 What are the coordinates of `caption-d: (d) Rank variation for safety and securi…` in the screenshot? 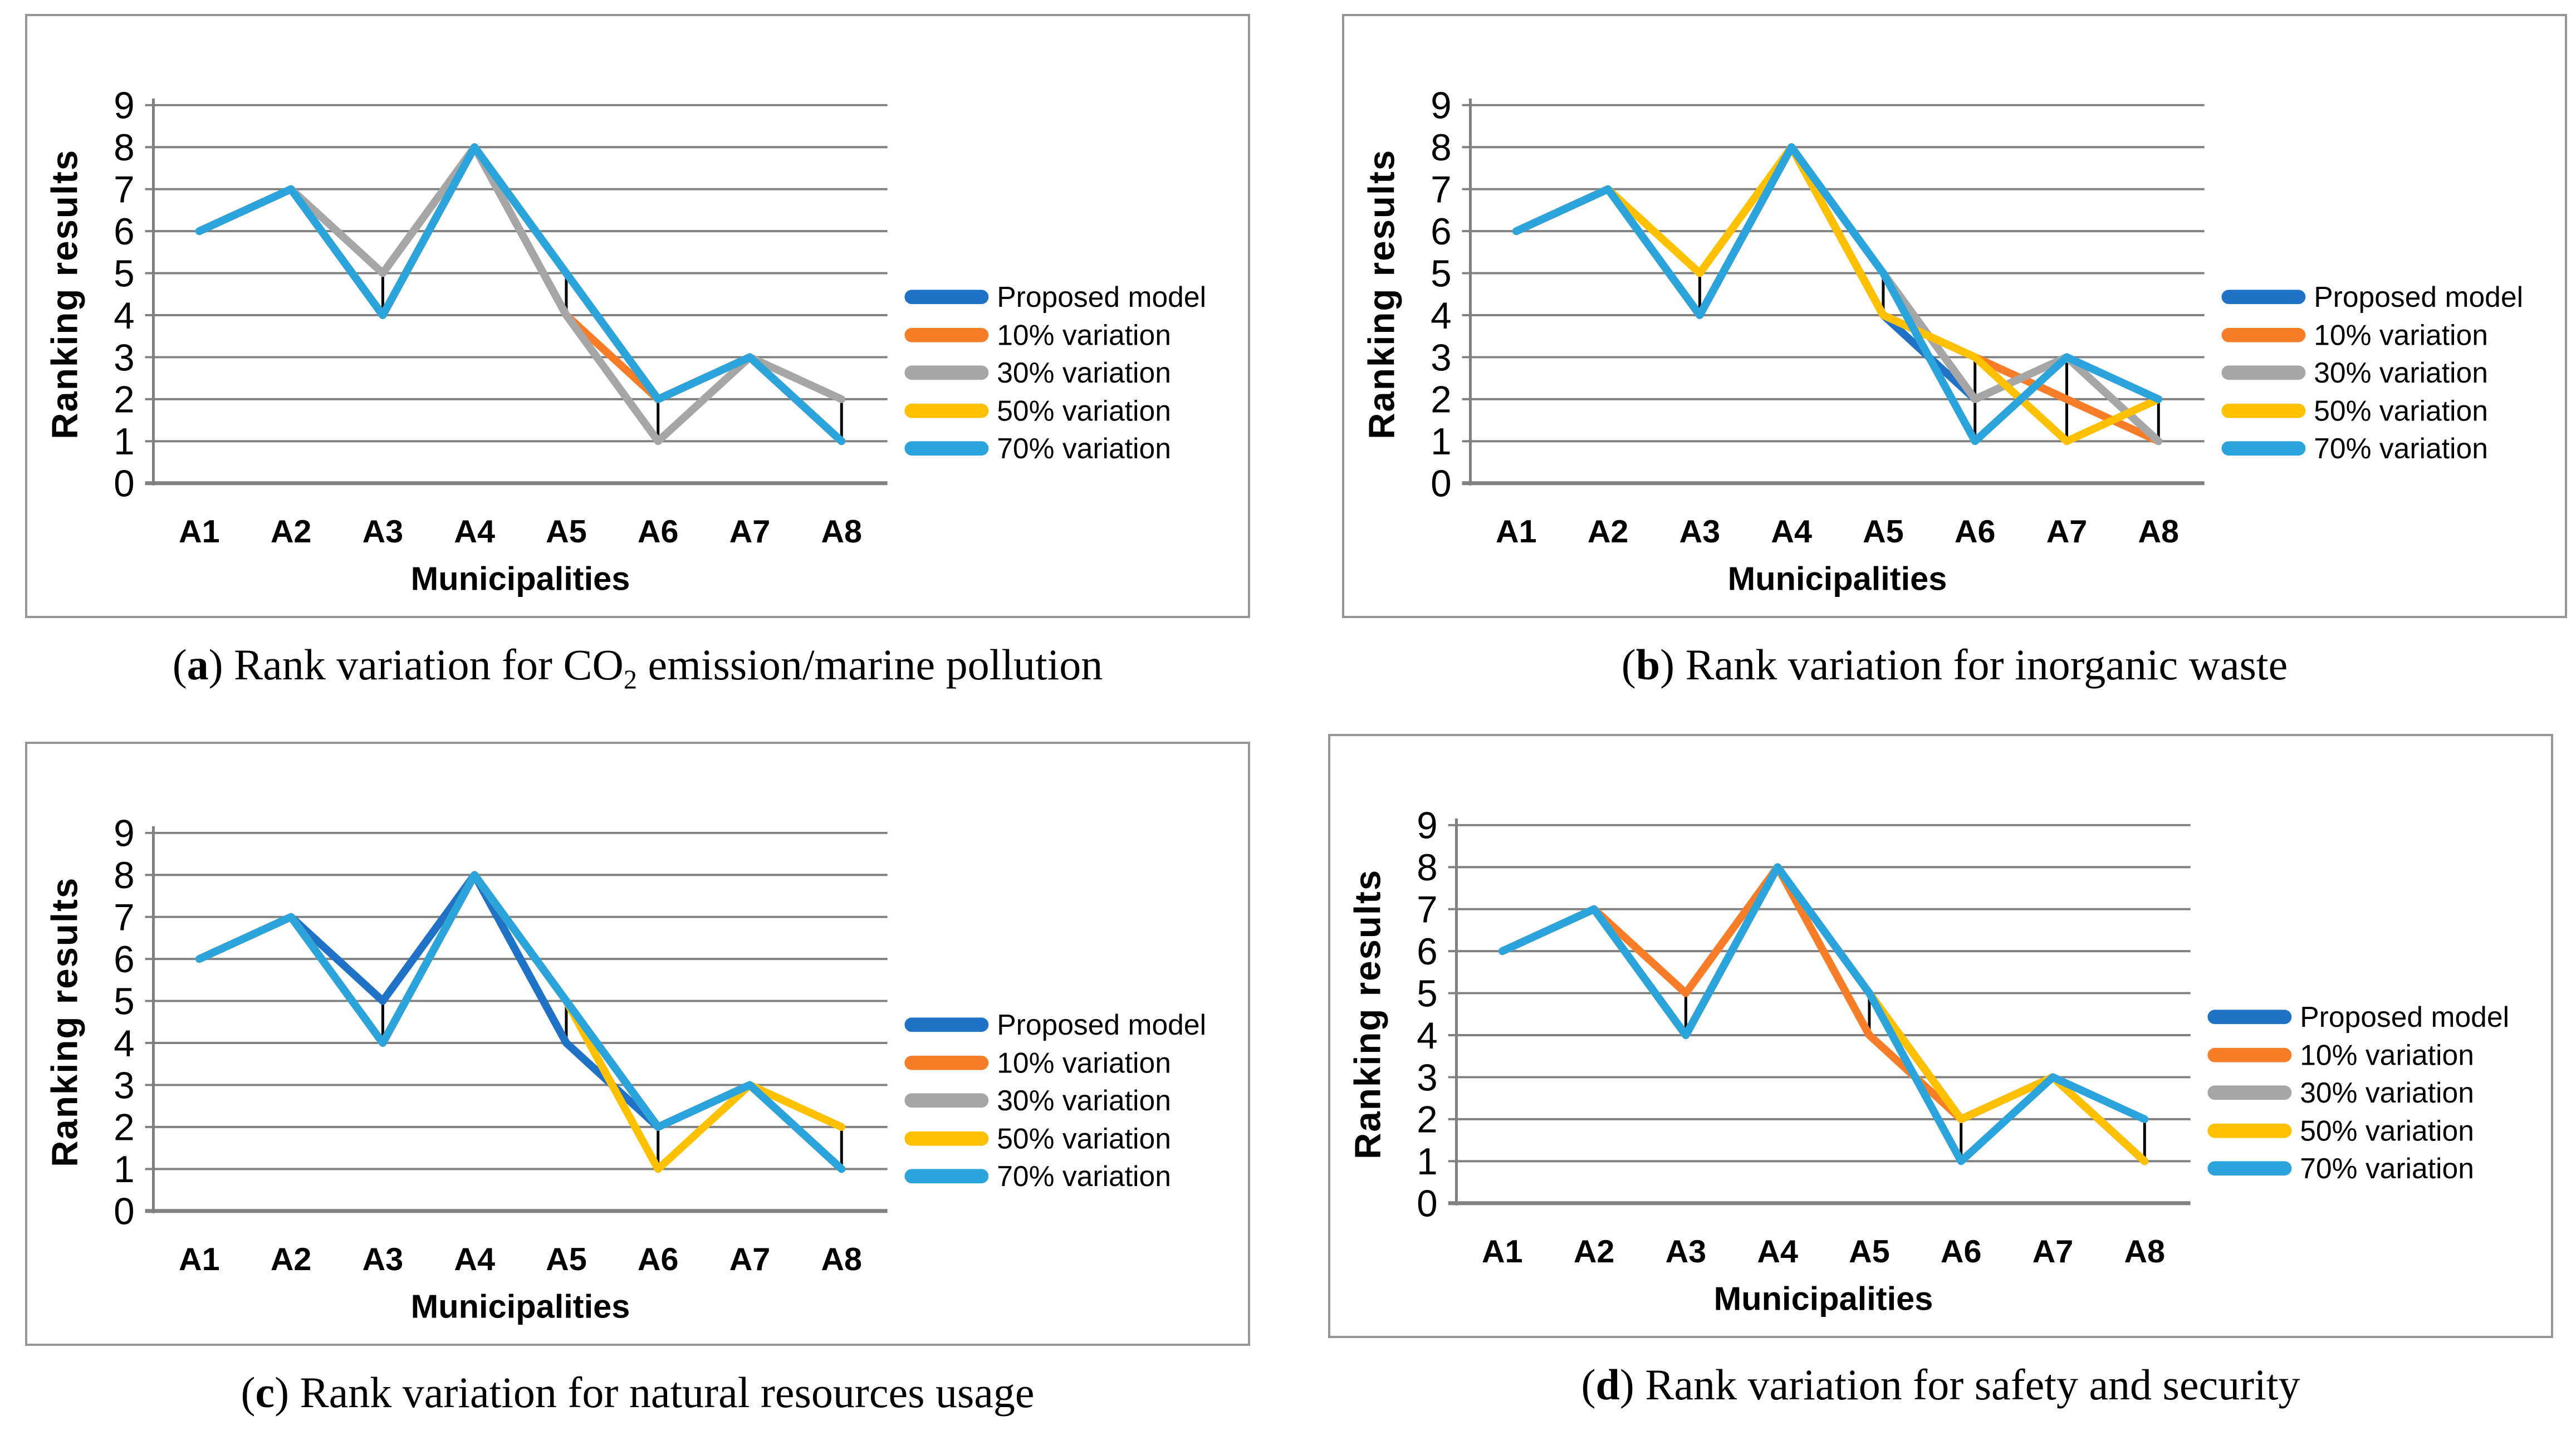 It's located at (1940, 1385).